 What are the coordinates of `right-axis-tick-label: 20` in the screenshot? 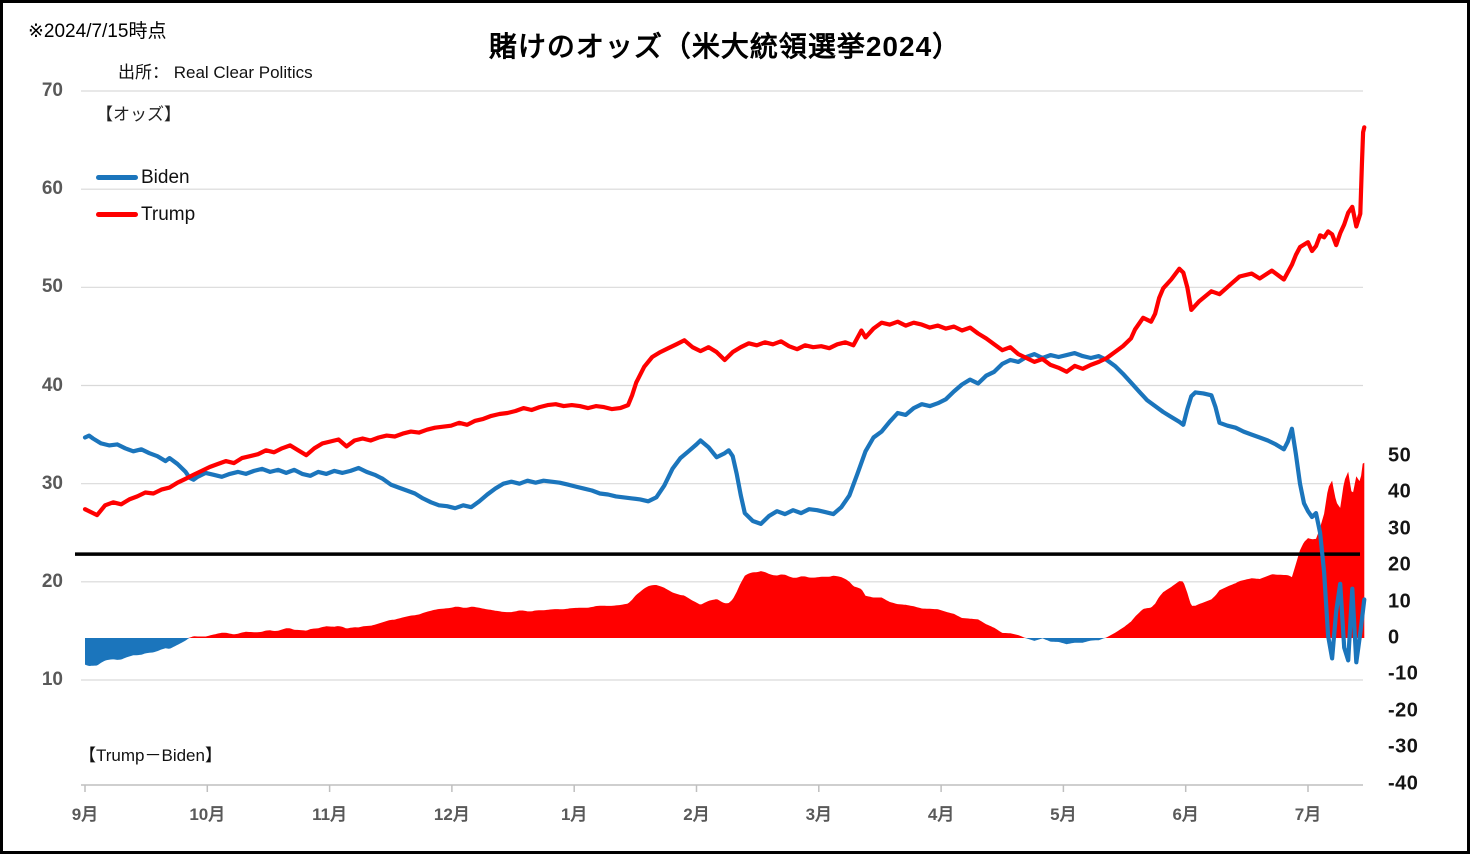 It's located at (1400, 564).